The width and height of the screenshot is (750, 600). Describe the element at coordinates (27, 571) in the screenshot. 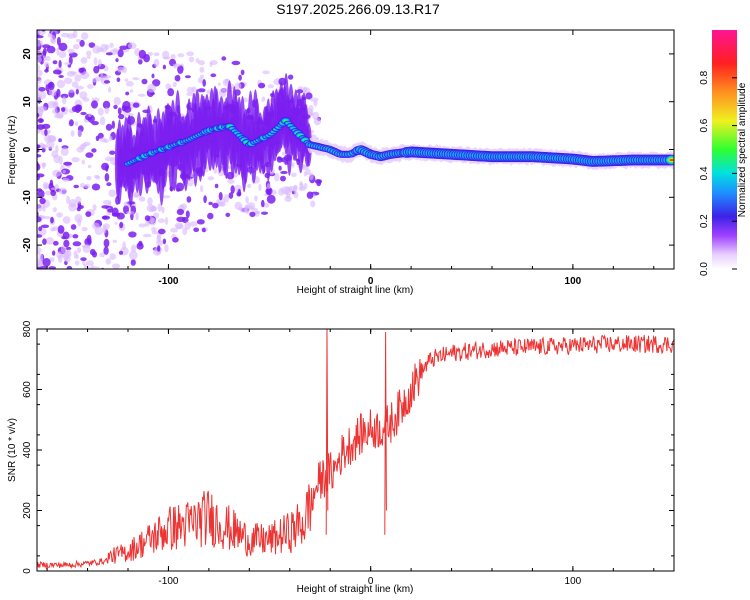

I see `y-tick-label: 0` at that location.